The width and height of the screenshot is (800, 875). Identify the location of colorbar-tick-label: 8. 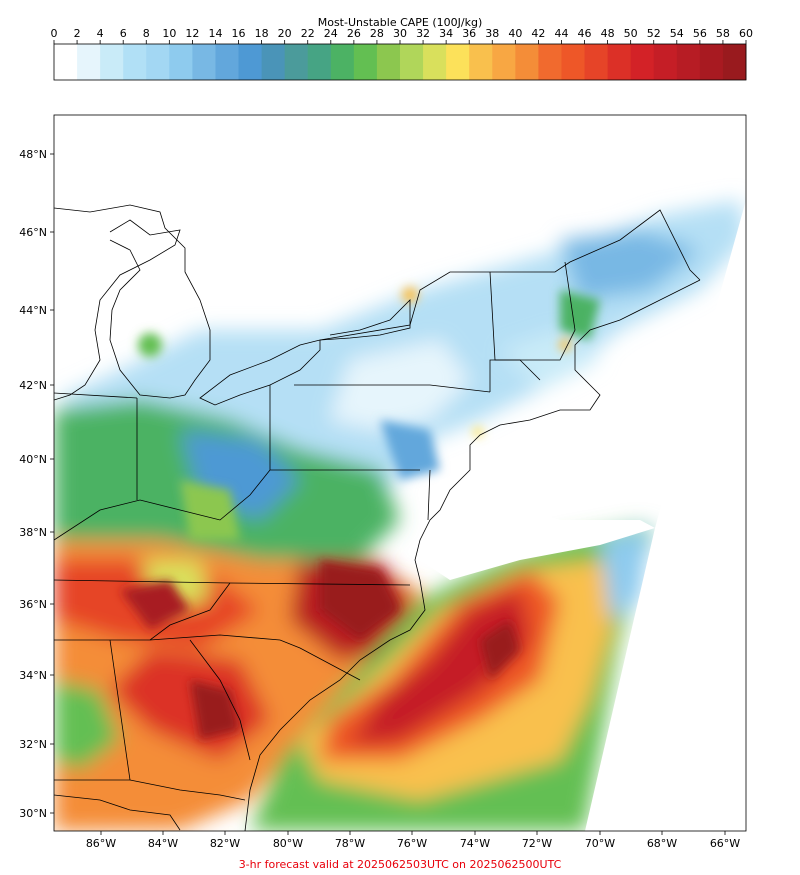
(146, 33).